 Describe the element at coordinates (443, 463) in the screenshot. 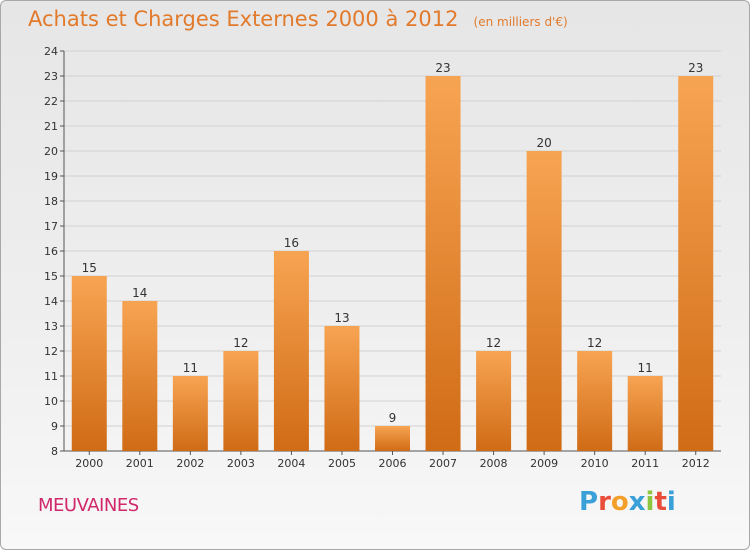

I see `x-tick-label-2007: 2007` at that location.